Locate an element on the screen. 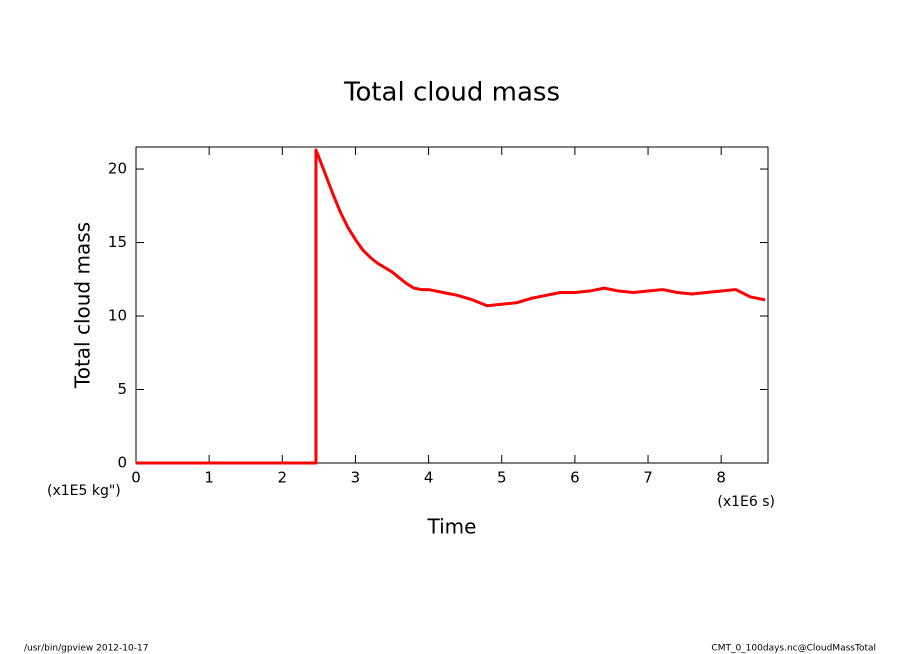 The height and width of the screenshot is (654, 904). y-tick-label: 20 is located at coordinates (117, 169).